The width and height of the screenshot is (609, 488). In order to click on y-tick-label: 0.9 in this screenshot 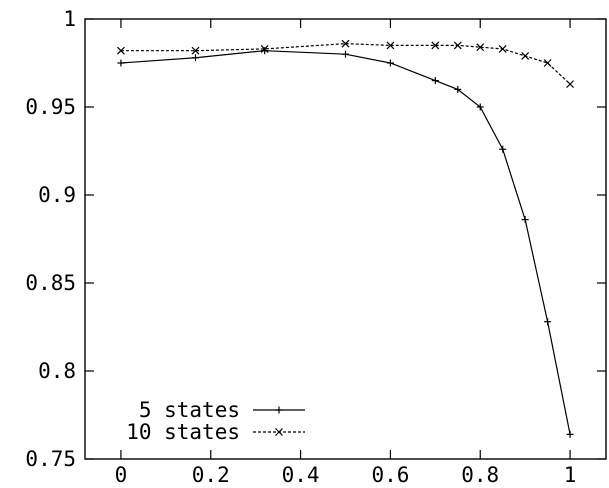, I will do `click(57, 195)`.